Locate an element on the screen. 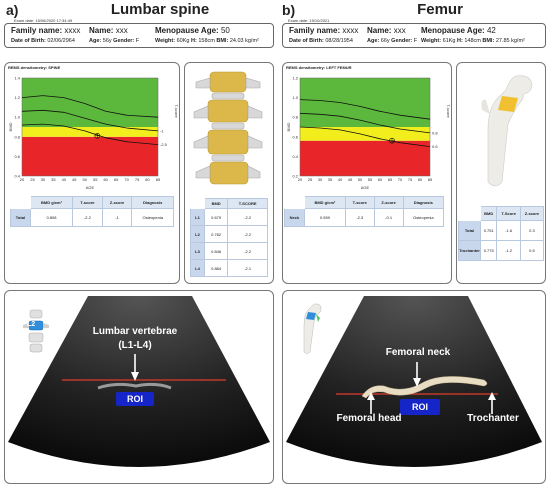 Image resolution: width=550 pixels, height=488 pixels. weight-value: 61Kg is located at coordinates (449, 41).